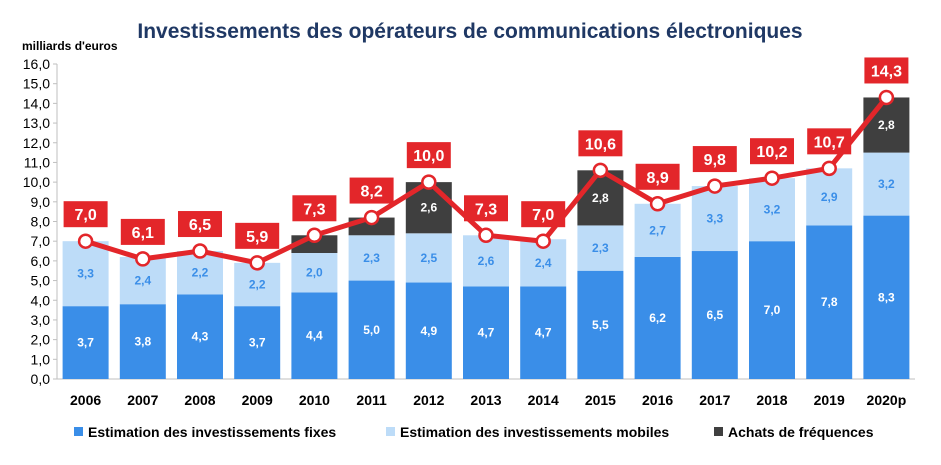 This screenshot has width=941, height=465. What do you see at coordinates (314, 400) in the screenshot?
I see `x-tick-label: 2010` at bounding box center [314, 400].